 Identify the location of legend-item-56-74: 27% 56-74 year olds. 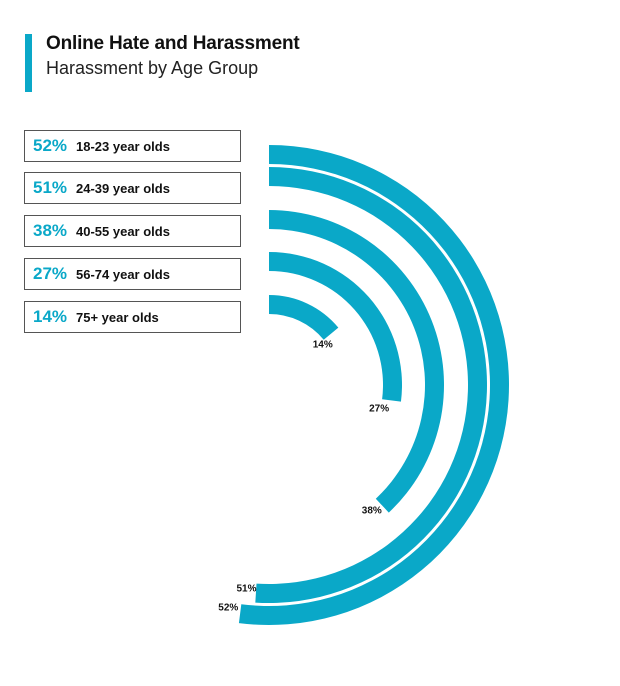
(132, 274).